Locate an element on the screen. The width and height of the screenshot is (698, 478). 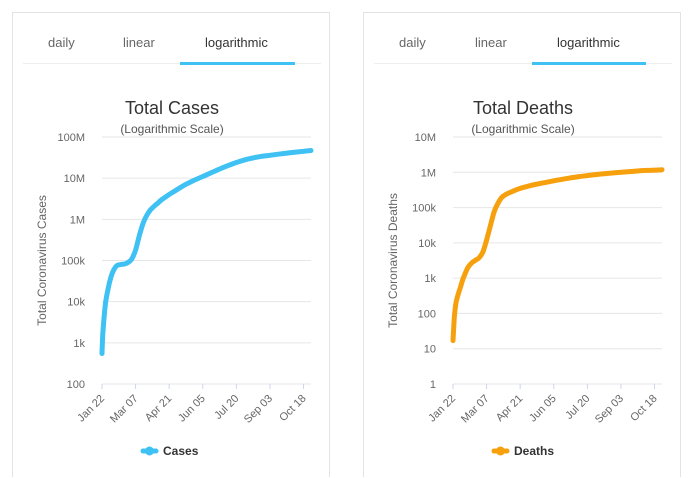
y-tick-label: 100M is located at coordinates (71, 138).